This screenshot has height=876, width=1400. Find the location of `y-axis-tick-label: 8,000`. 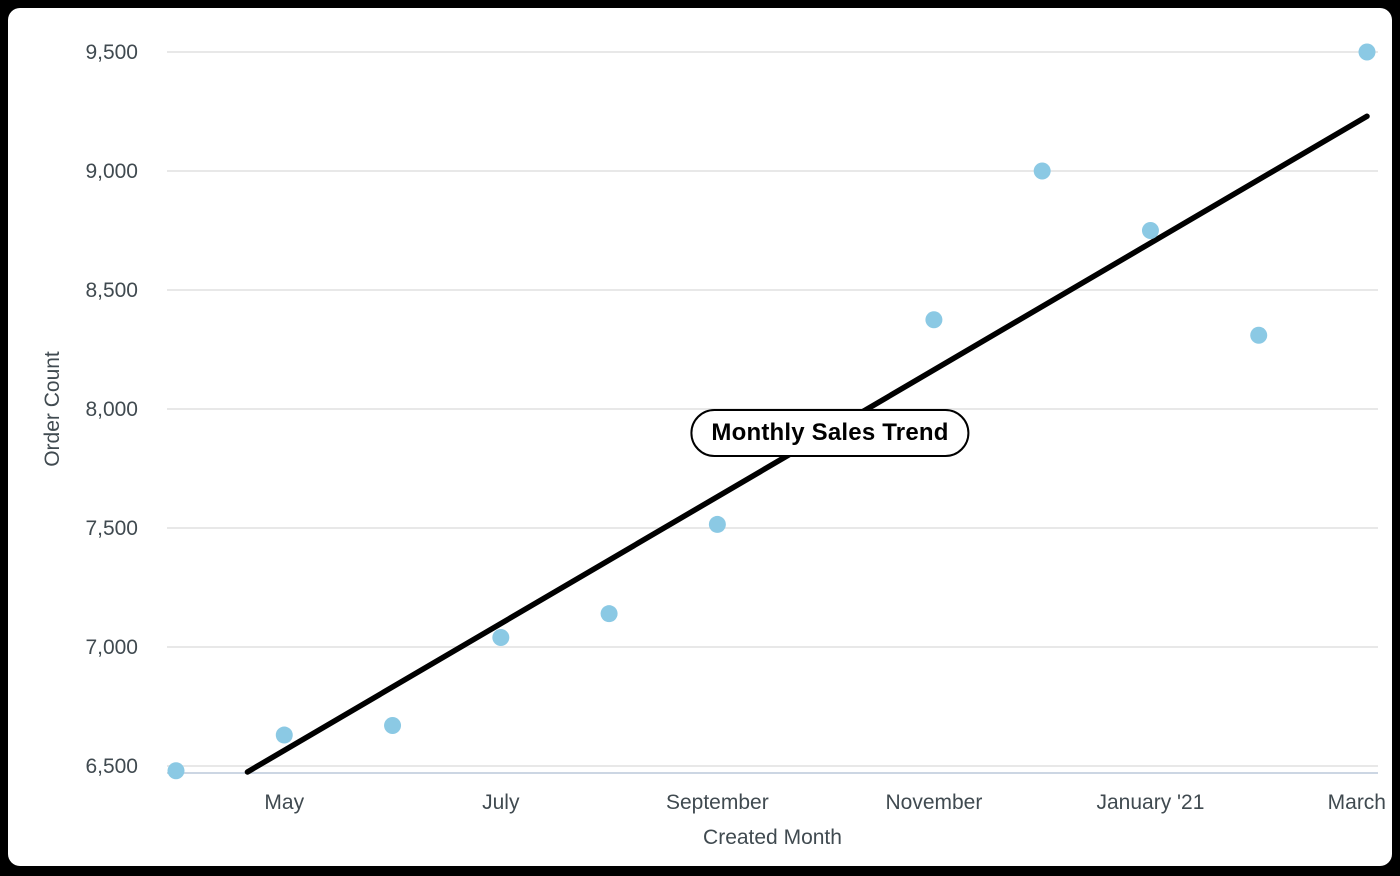

y-axis-tick-label: 8,000 is located at coordinates (111, 409).